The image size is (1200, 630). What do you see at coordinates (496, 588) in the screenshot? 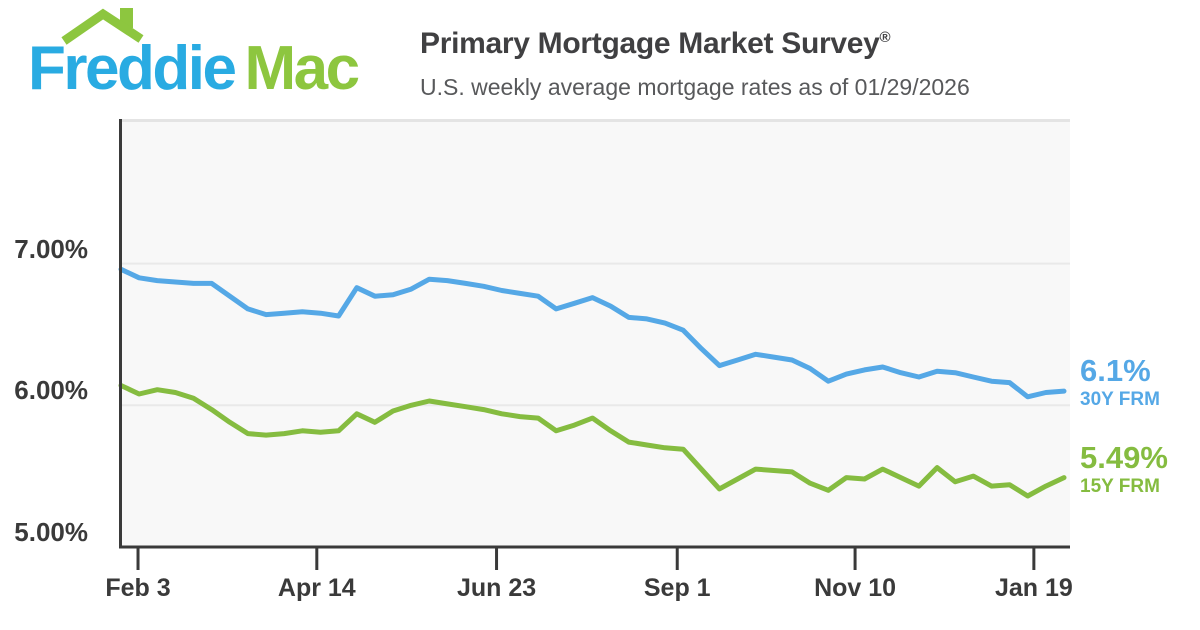
I see `x-axis-label: Jun 23` at bounding box center [496, 588].